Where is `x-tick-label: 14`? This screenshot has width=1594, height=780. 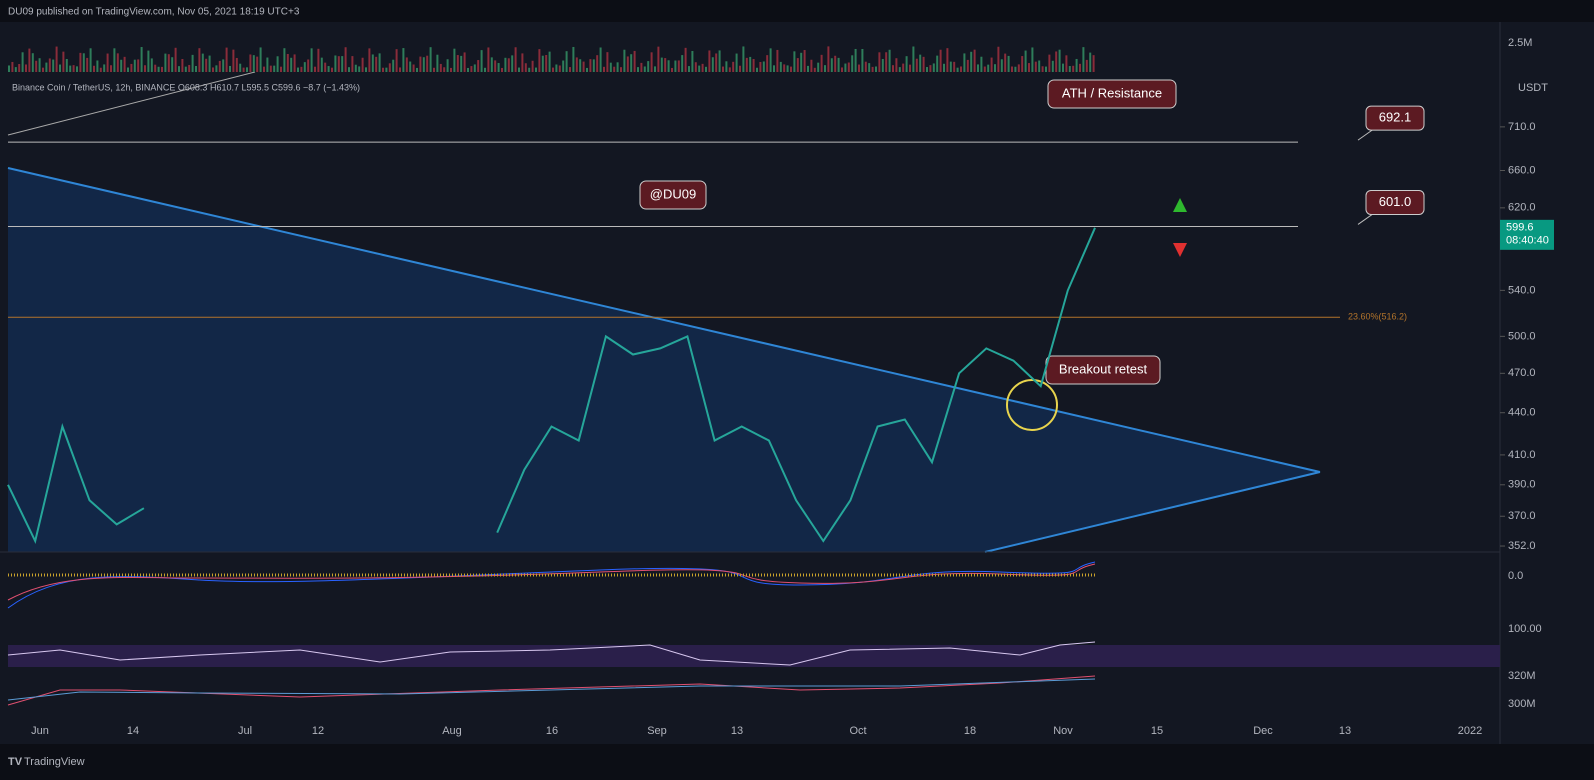 x-tick-label: 14 is located at coordinates (133, 731).